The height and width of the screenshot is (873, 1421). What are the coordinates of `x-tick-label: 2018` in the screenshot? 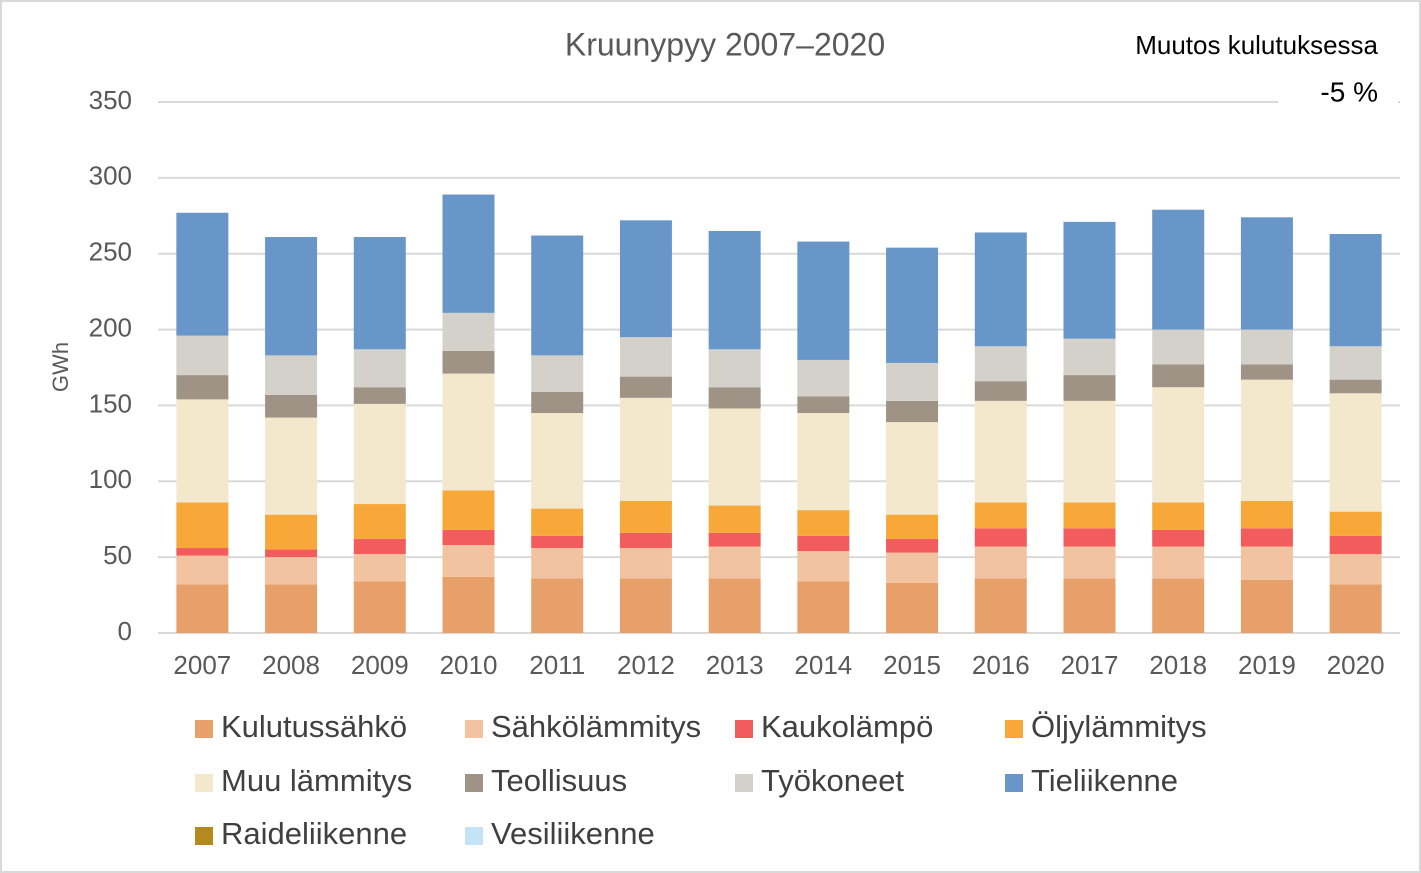 It's located at (1178, 665).